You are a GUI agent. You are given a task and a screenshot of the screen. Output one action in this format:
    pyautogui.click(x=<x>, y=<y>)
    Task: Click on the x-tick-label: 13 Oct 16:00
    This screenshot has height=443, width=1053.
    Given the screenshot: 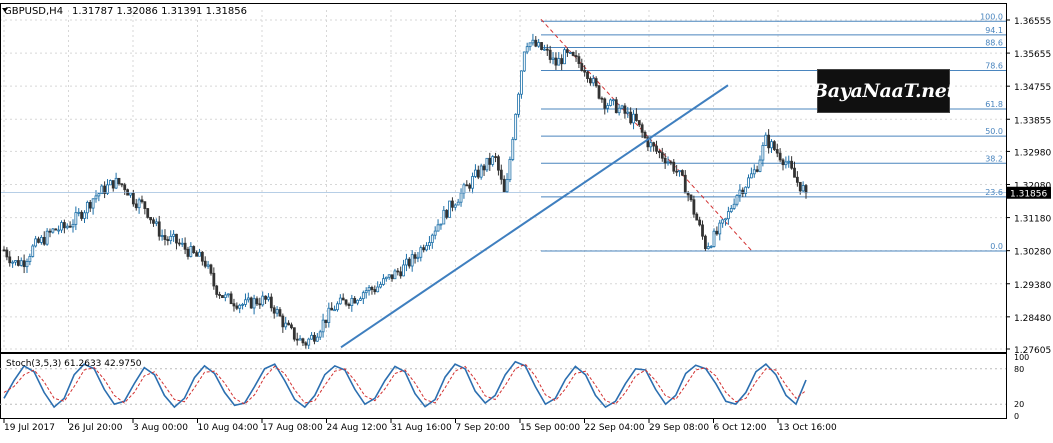 What is the action you would take?
    pyautogui.click(x=807, y=428)
    